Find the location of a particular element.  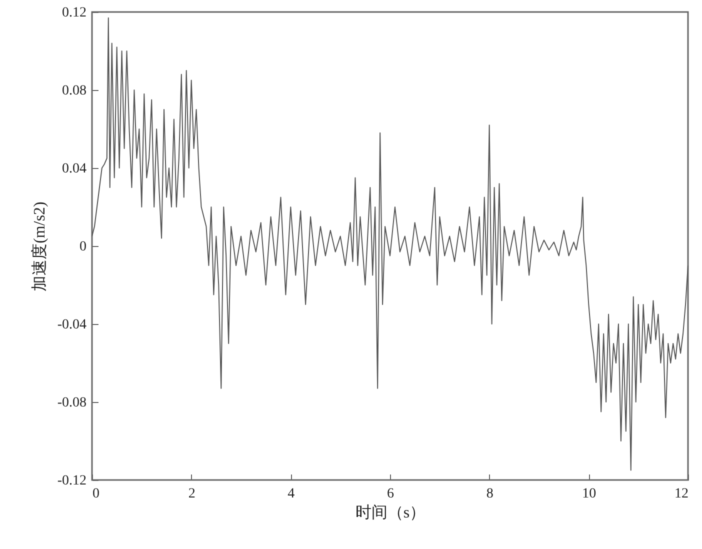

x-tick-label: 10 is located at coordinates (589, 494).